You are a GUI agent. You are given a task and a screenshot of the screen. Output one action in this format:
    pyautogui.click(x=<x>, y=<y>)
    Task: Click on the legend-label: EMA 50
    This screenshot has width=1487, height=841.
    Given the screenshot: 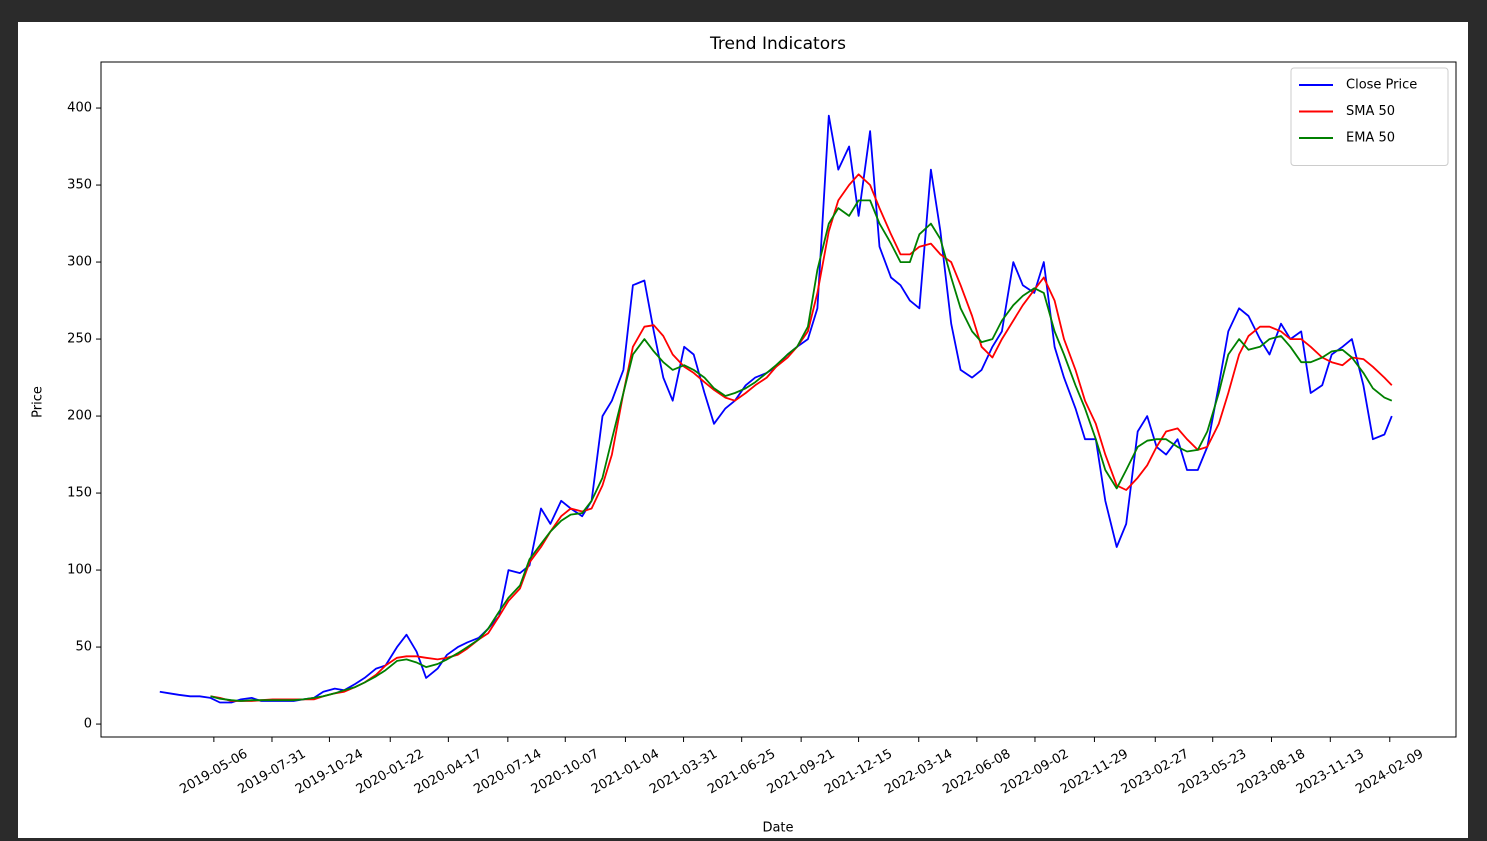 What is the action you would take?
    pyautogui.click(x=1370, y=138)
    